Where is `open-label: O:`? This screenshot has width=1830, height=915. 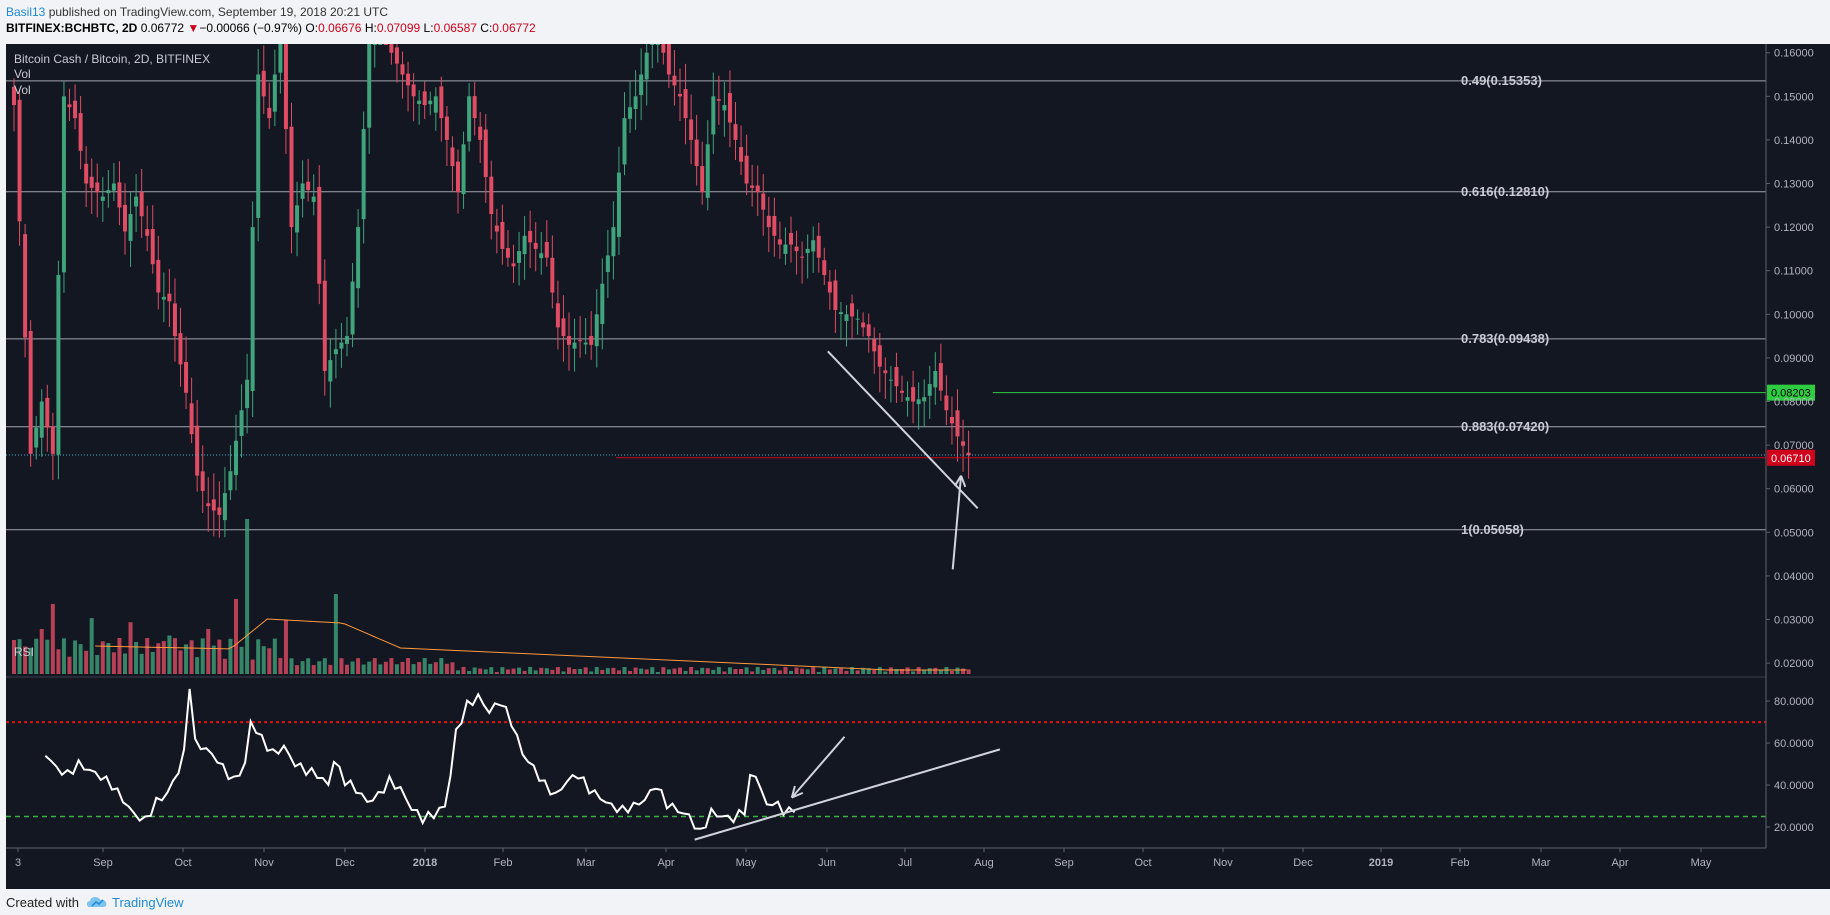 open-label: O: is located at coordinates (312, 28).